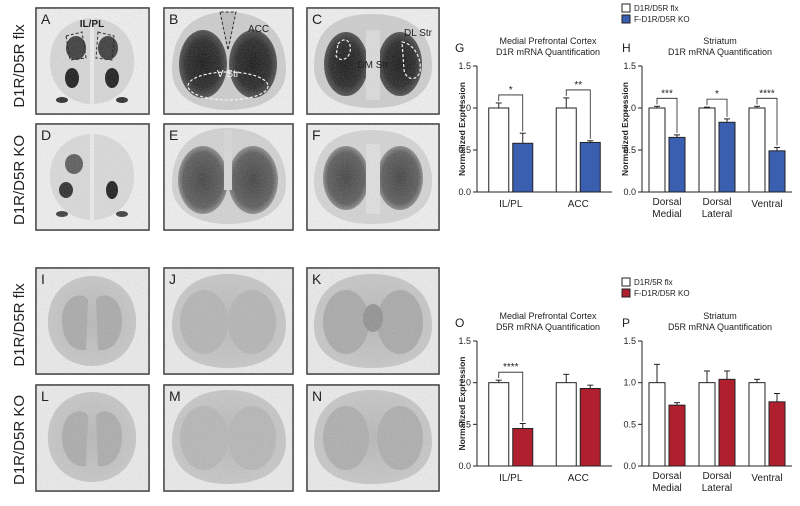 Image resolution: width=800 pixels, height=506 pixels. I want to click on panel-letter-d: D, so click(46, 135).